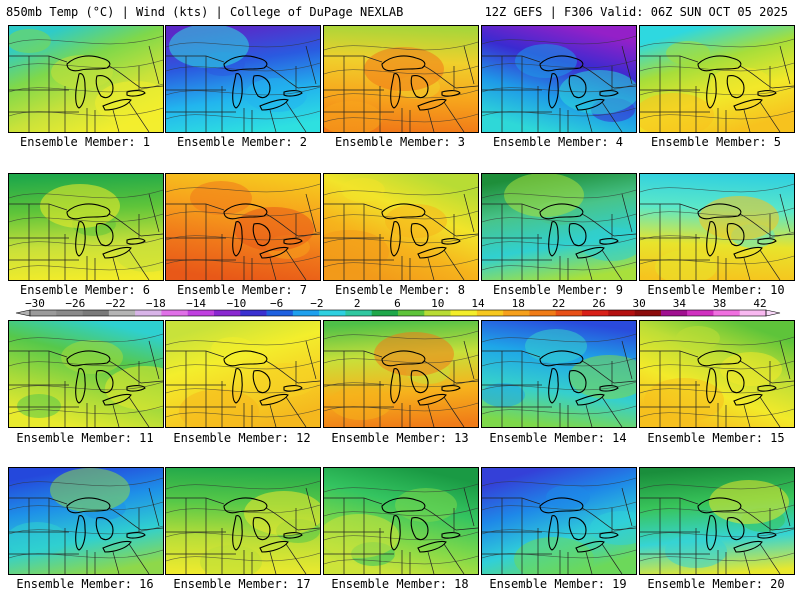  What do you see at coordinates (400, 290) in the screenshot?
I see `ensemble-member-label: Ensemble Member: 8` at bounding box center [400, 290].